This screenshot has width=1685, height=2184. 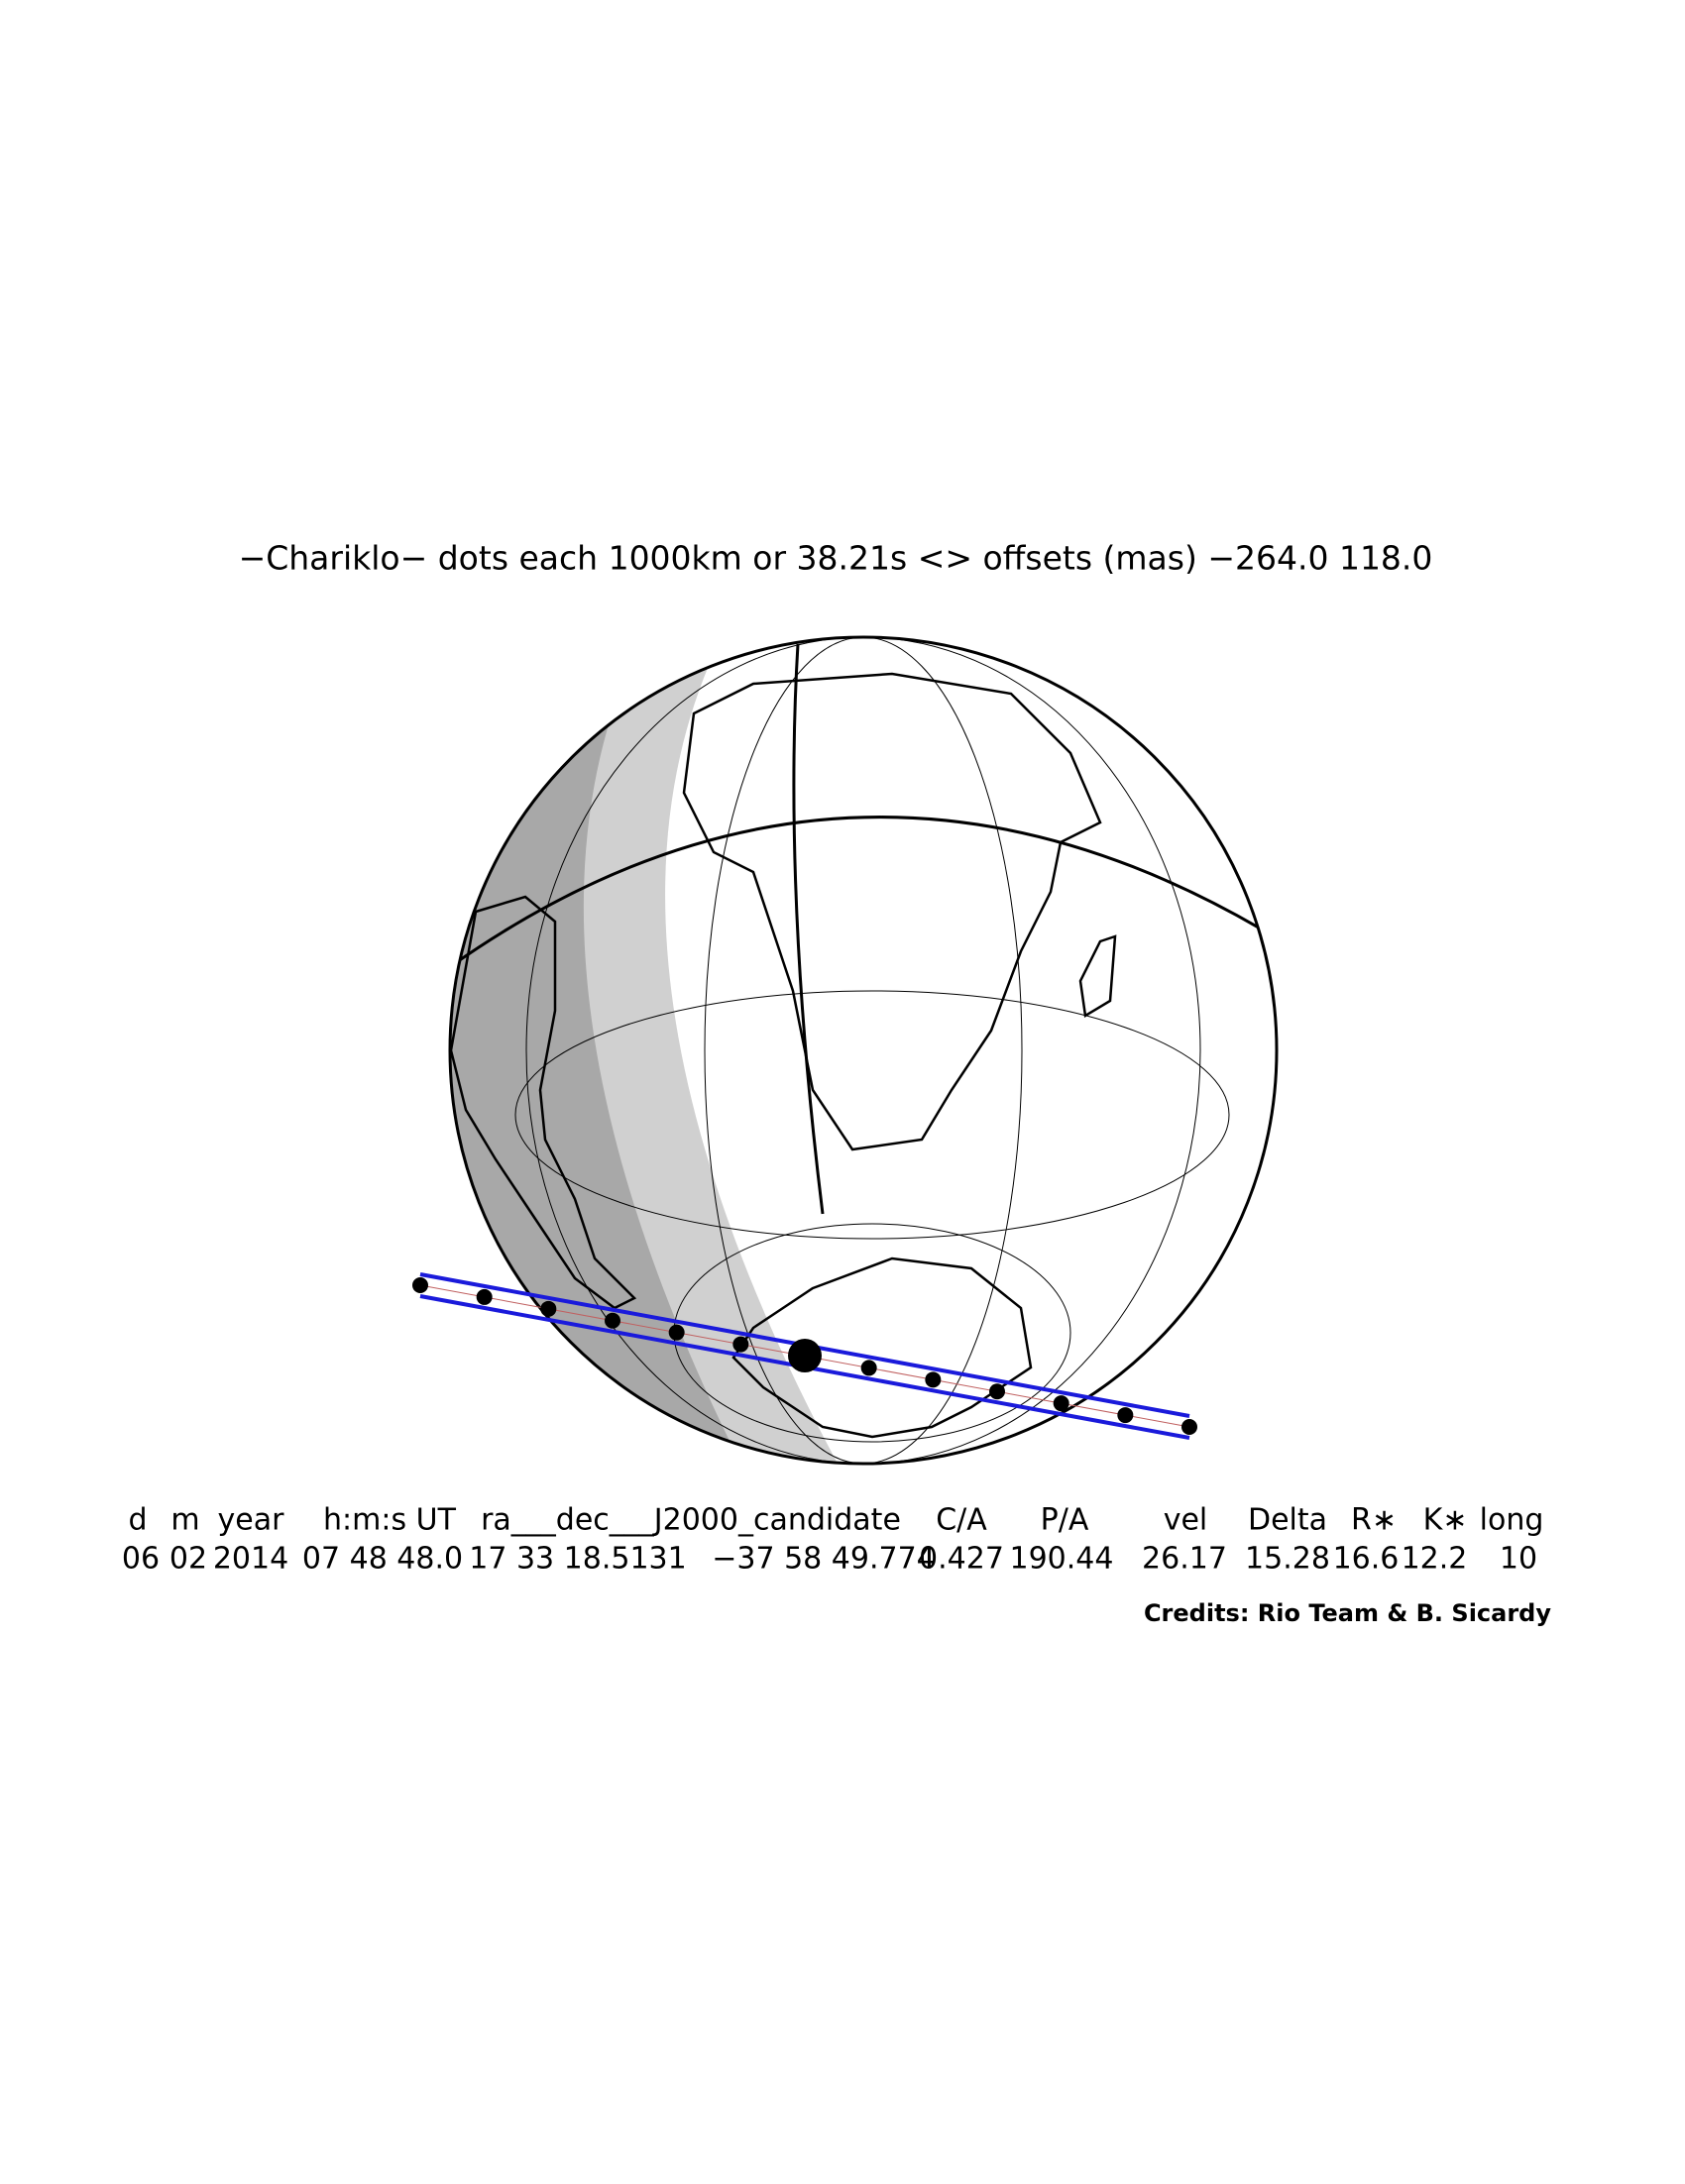 I want to click on table-header: year, so click(x=251, y=1520).